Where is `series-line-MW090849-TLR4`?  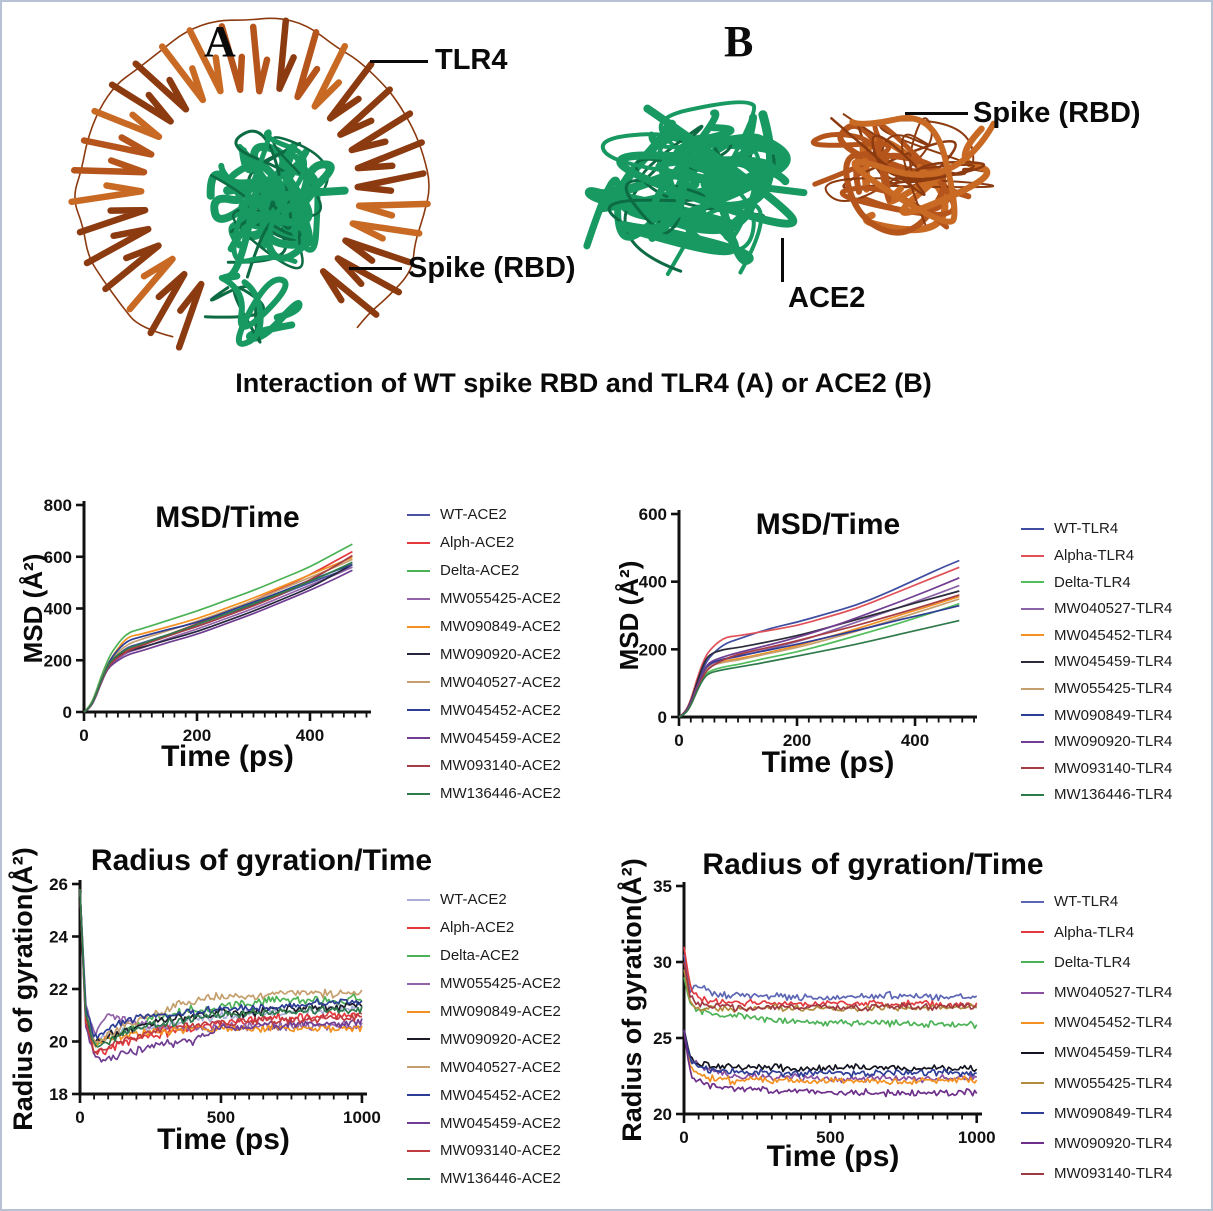
series-line-MW090849-TLR4 is located at coordinates (830, 1054).